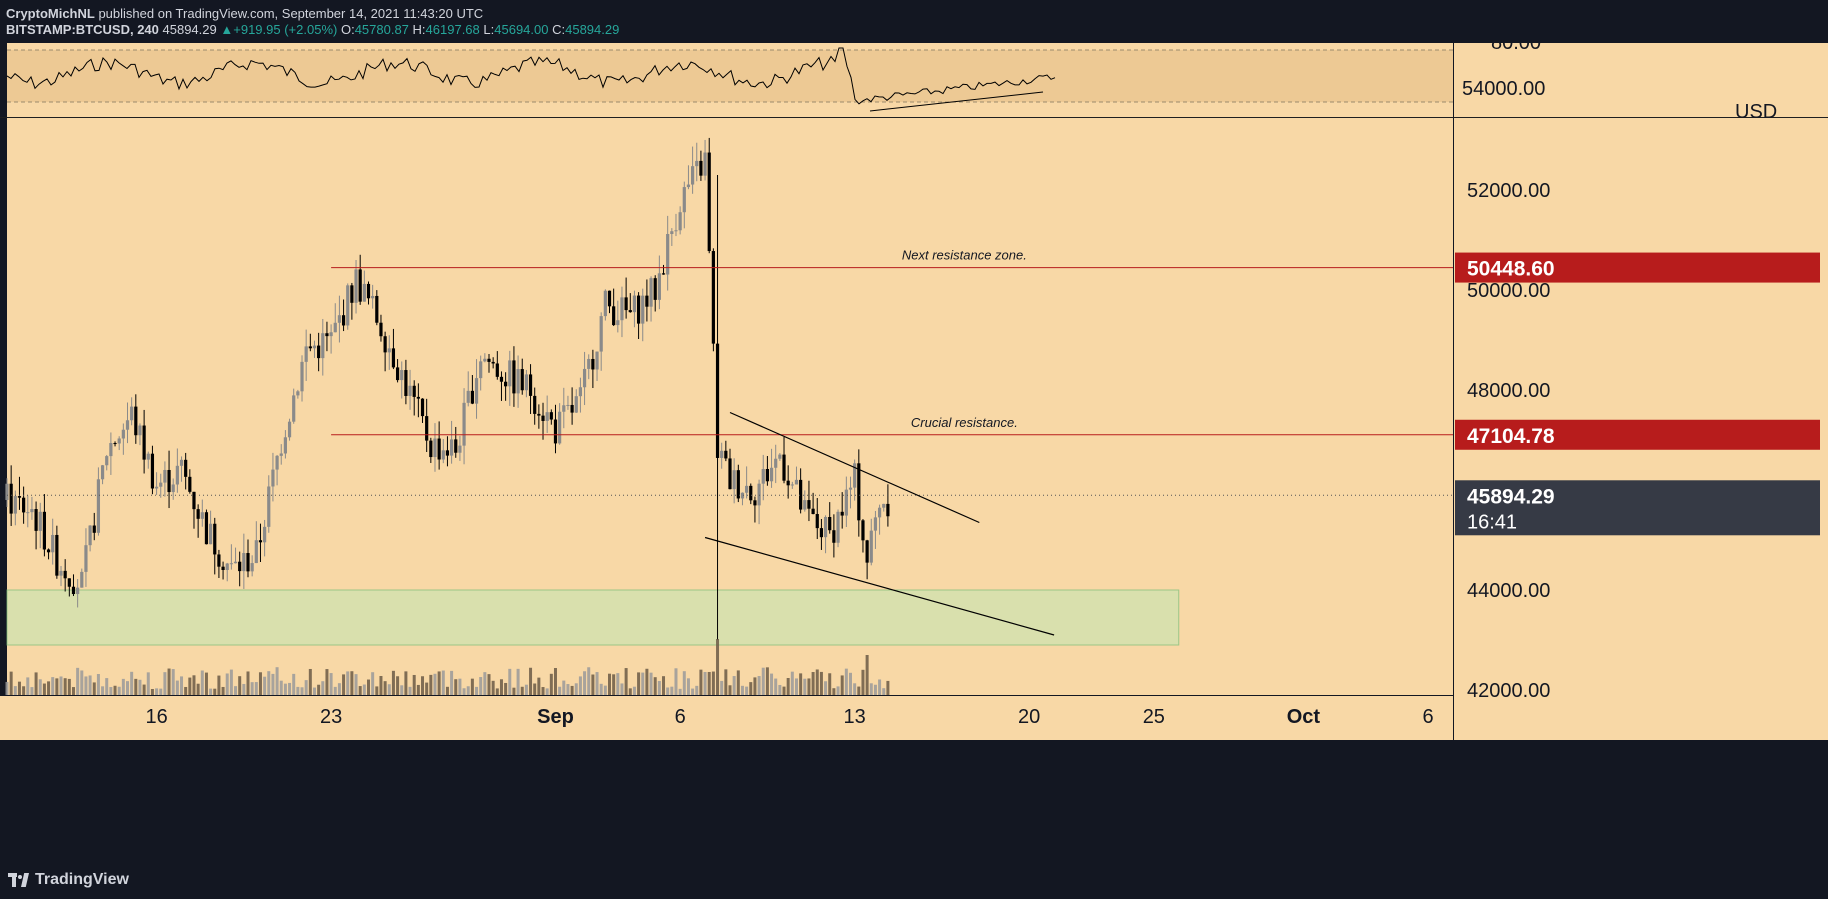  What do you see at coordinates (1756, 112) in the screenshot?
I see `currency-label: USD` at bounding box center [1756, 112].